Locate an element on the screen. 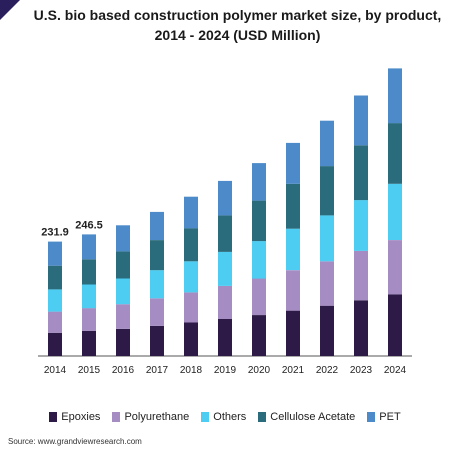  bar-segment-polyurethane-2015 is located at coordinates (89, 319).